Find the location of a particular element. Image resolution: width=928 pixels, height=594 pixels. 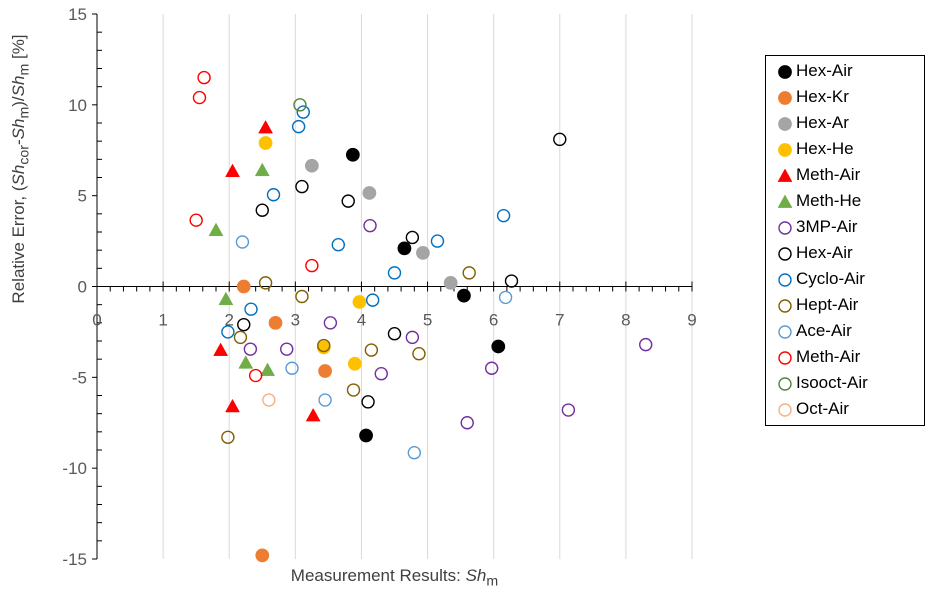

legend-item: Oct-Air is located at coordinates (812, 408).